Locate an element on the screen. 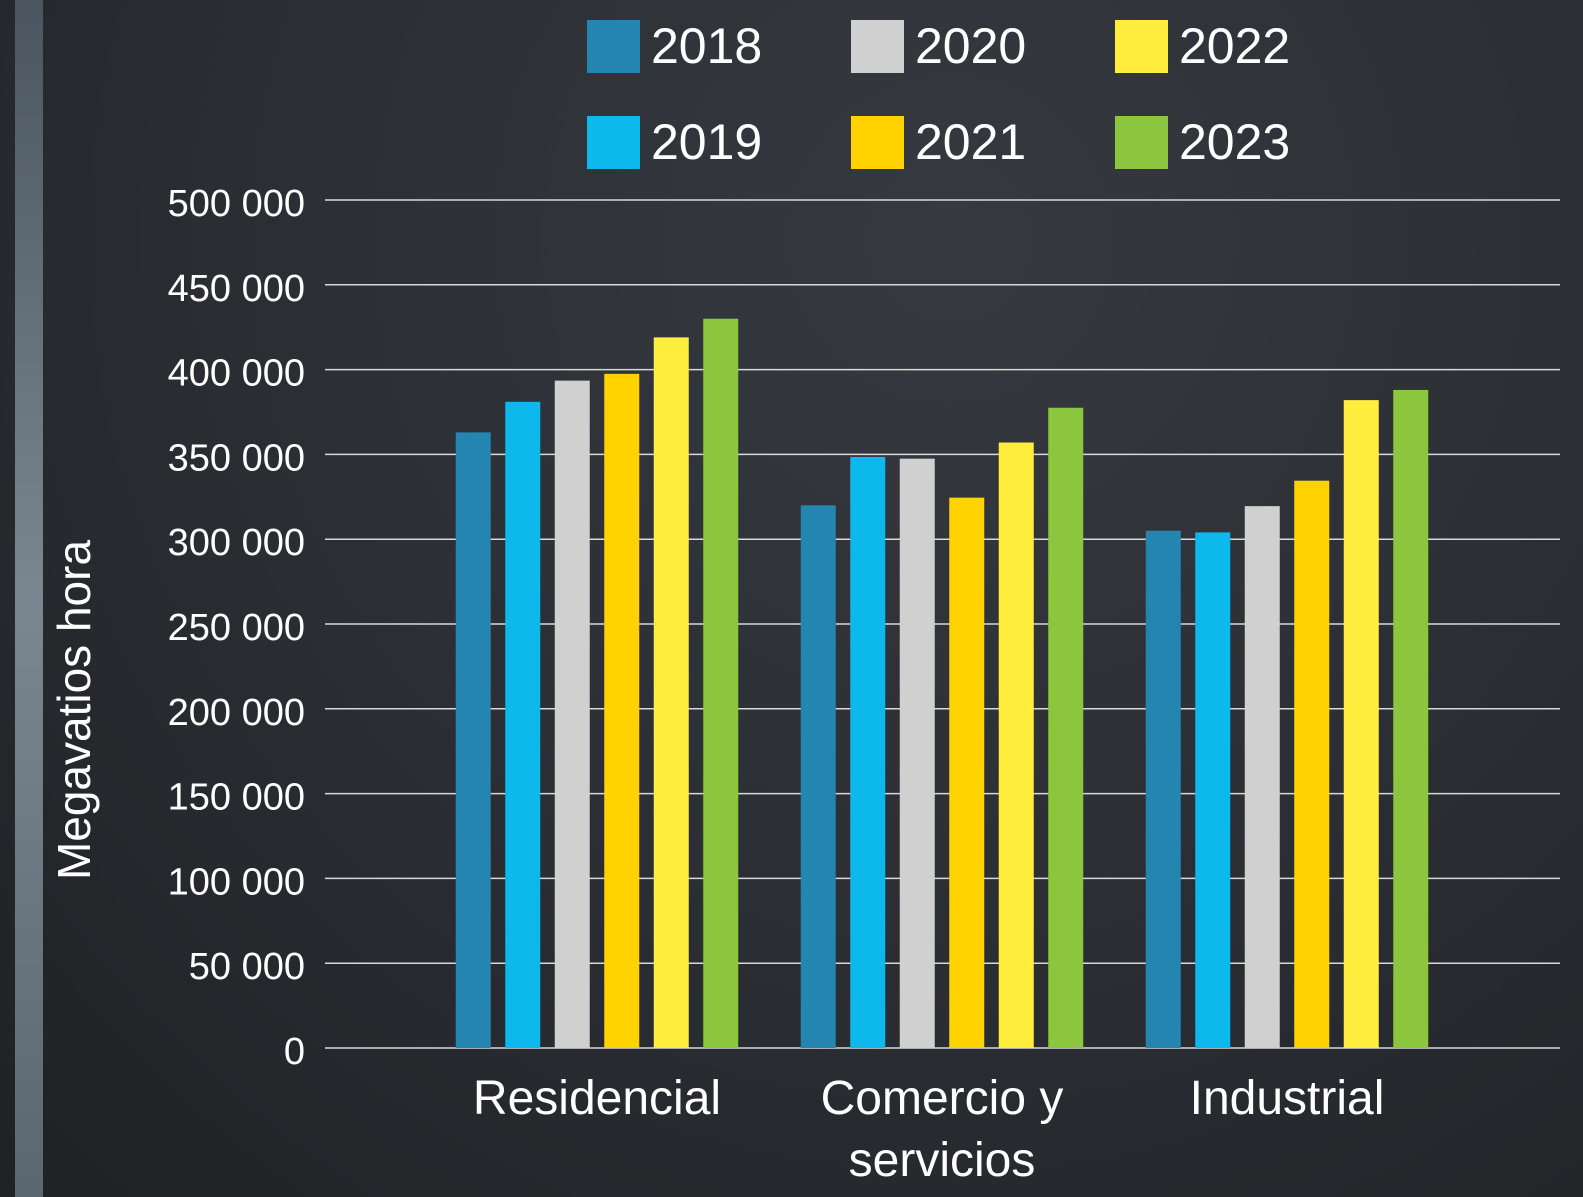 The image size is (1583, 1197). y-tick-label: 200 000 is located at coordinates (236, 713).